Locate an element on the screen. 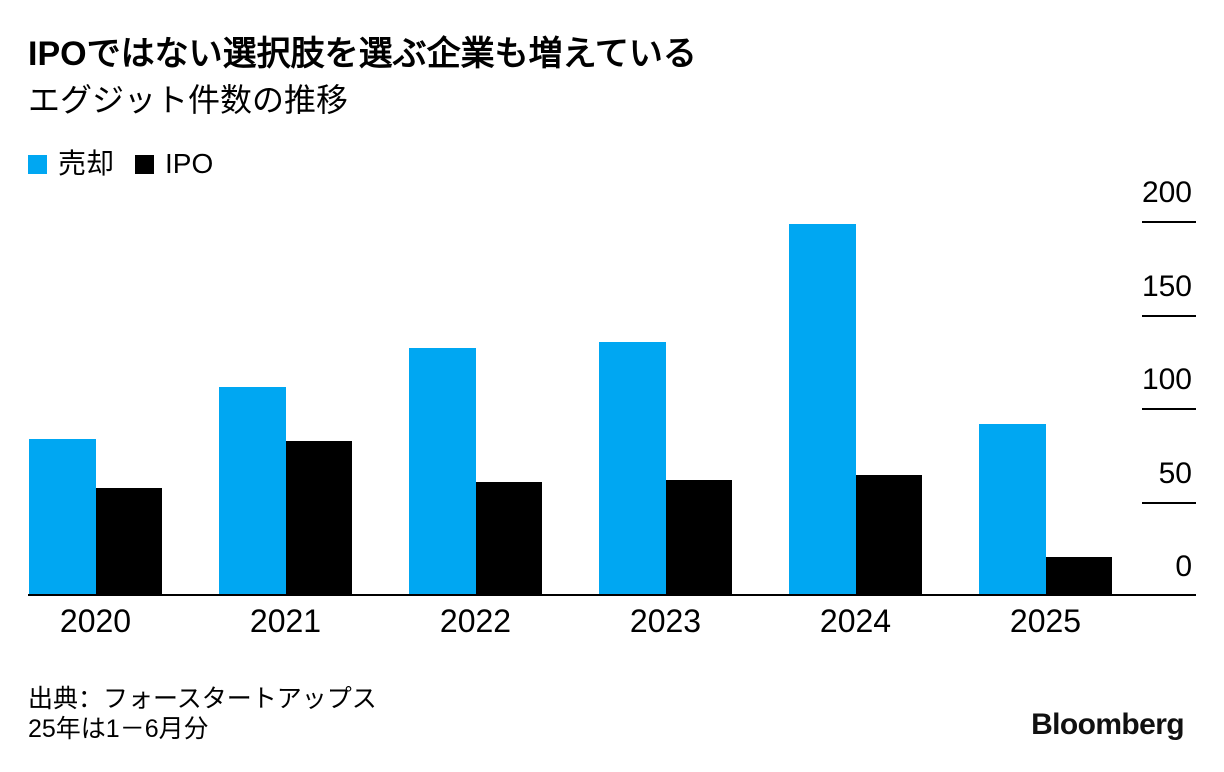 The height and width of the screenshot is (772, 1224). bar-IPO-2025 is located at coordinates (1078, 576).